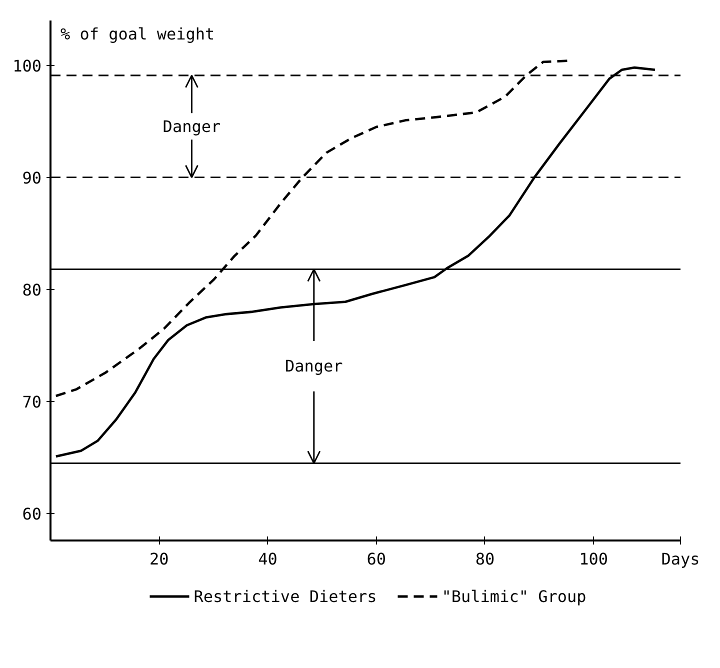 The image size is (720, 668). Describe the element at coordinates (514, 596) in the screenshot. I see `legend-label: "Bulimic" Group` at that location.